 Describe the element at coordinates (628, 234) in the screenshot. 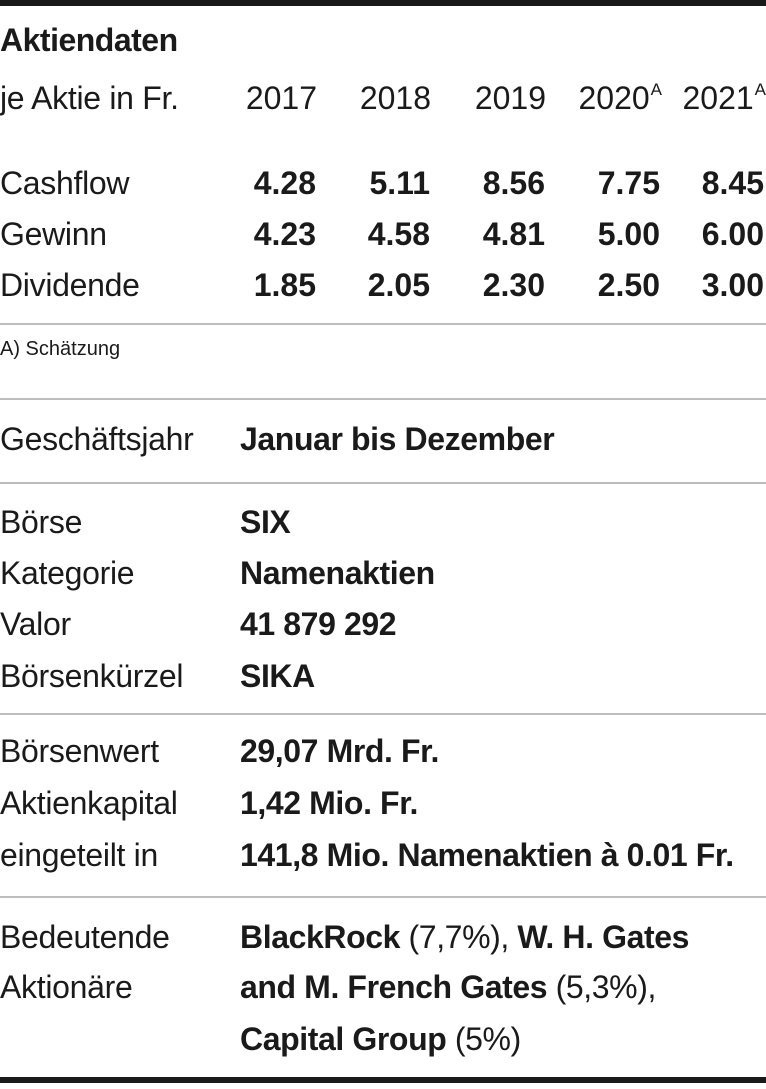

I see `table-cell: 5.00` at that location.